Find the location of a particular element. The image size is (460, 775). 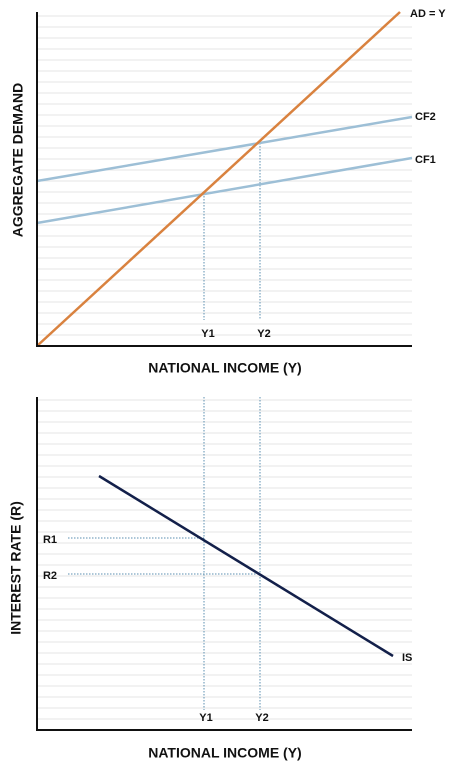

y-label: R1 is located at coordinates (50, 540).